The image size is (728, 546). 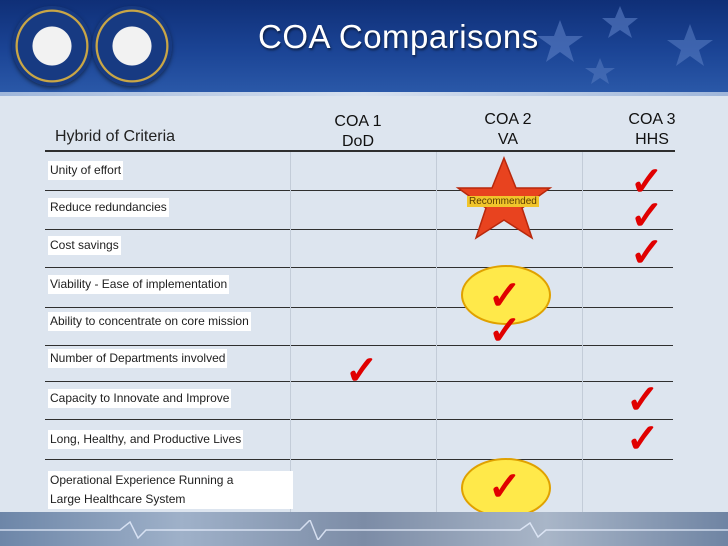 I want to click on criteria-row: Cost savings, so click(x=170, y=245).